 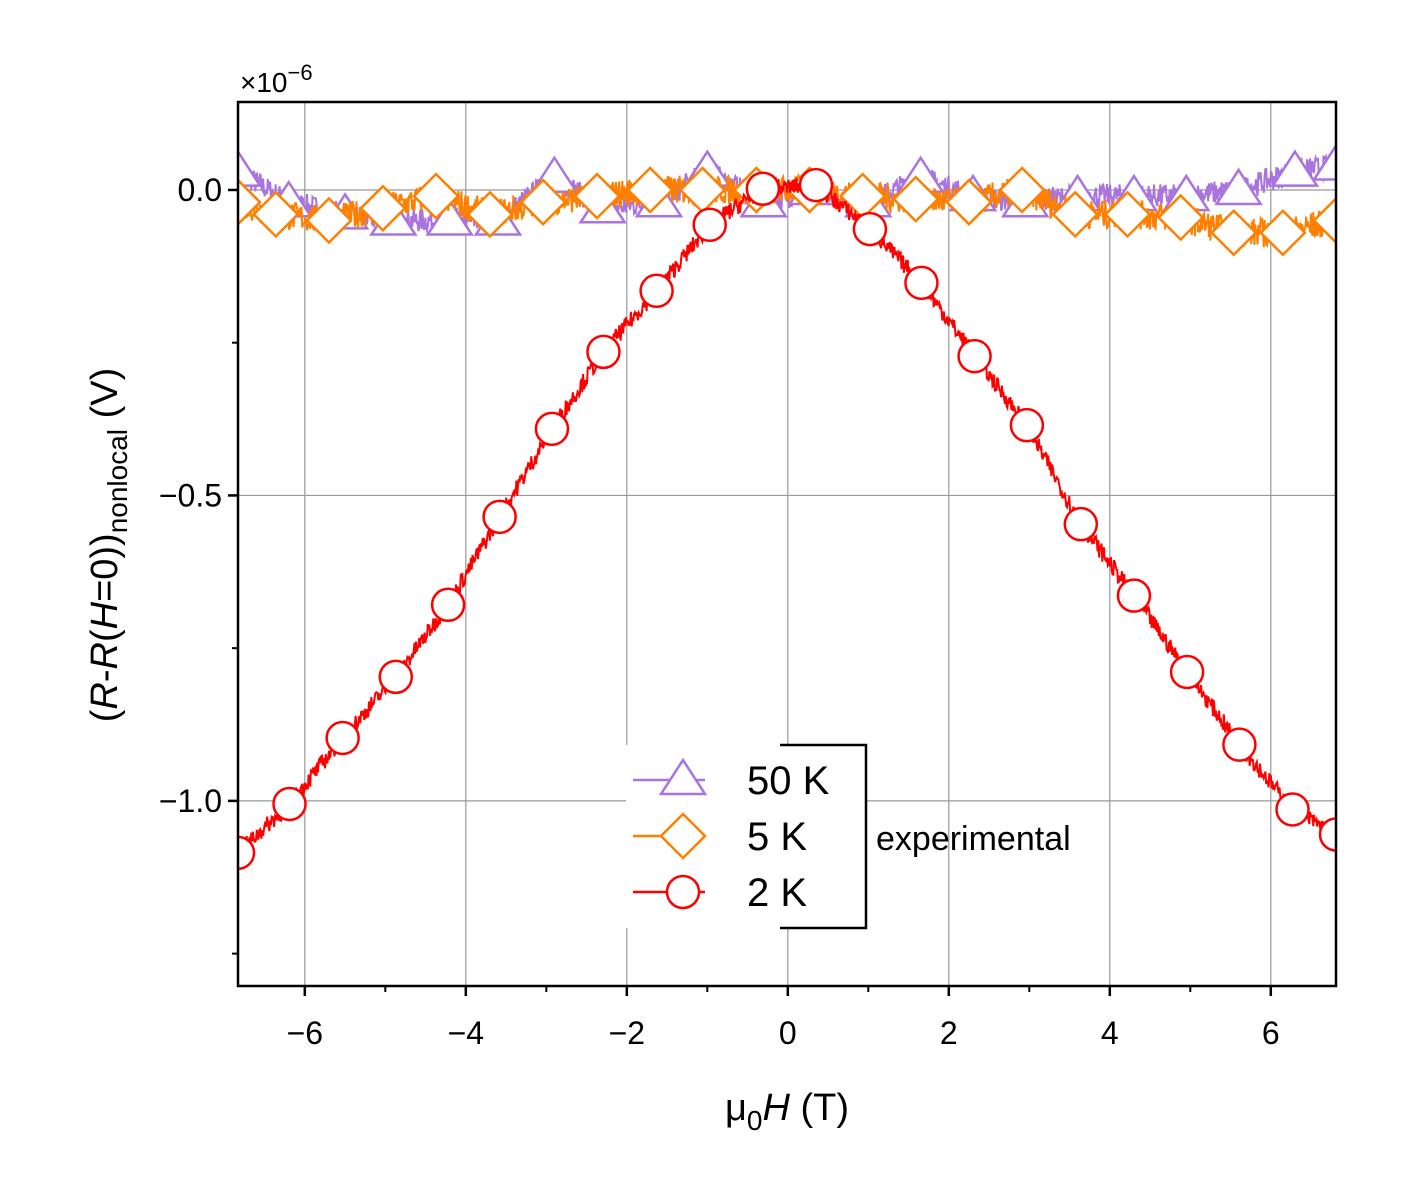 I want to click on legend-marker-diamond, so click(x=683, y=836).